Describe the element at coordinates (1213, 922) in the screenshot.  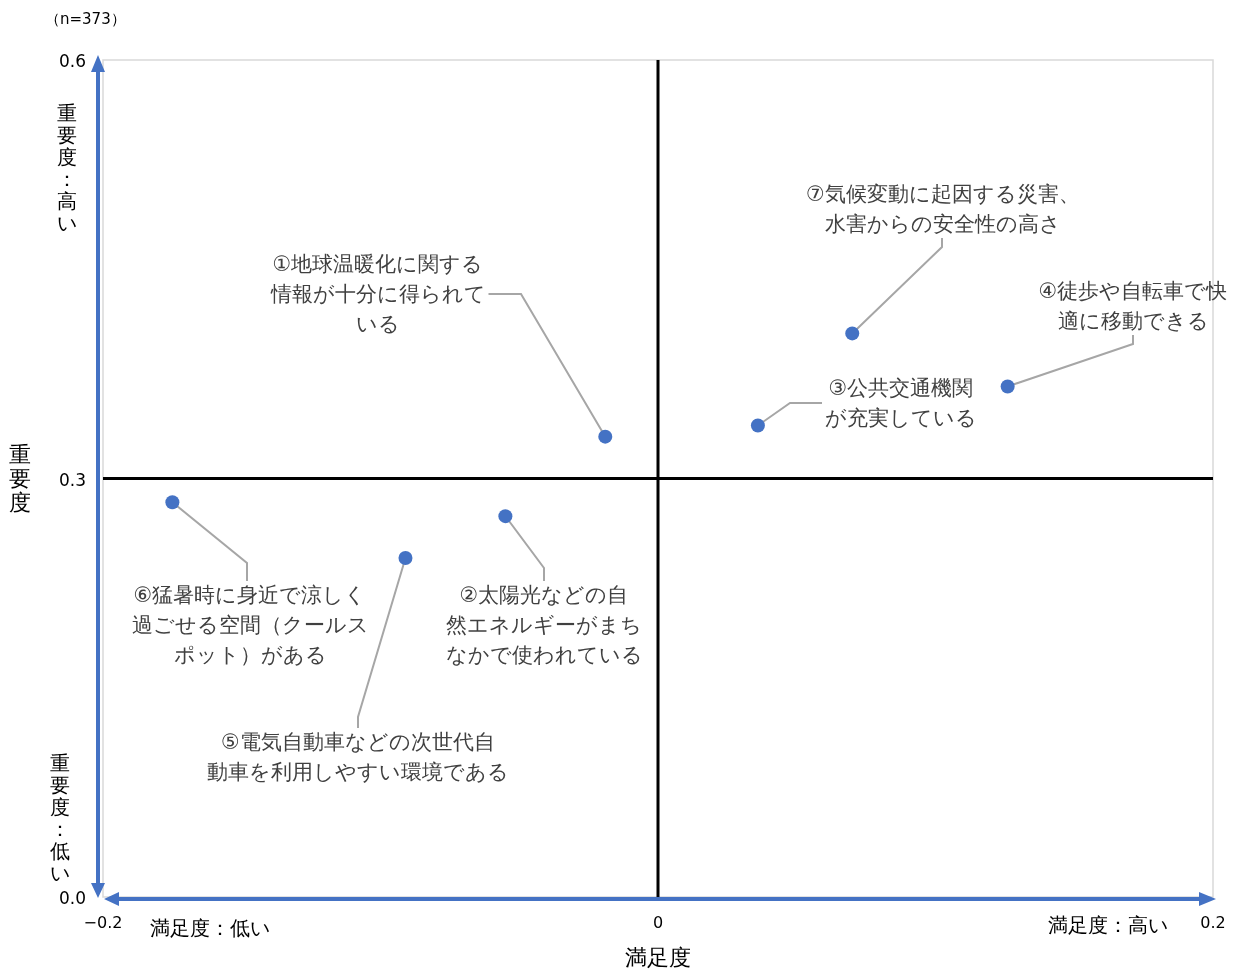
I see `x-tick-label: 0.2` at that location.